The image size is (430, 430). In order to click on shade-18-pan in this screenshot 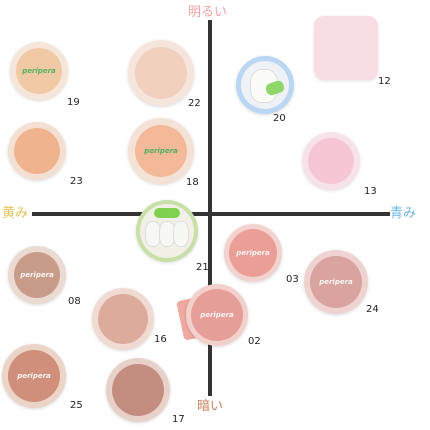, I will do `click(161, 151)`.